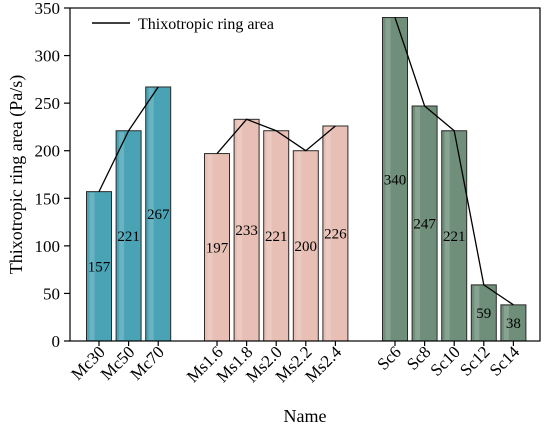 The image size is (550, 432). I want to click on bar-value-label: 200, so click(306, 247).